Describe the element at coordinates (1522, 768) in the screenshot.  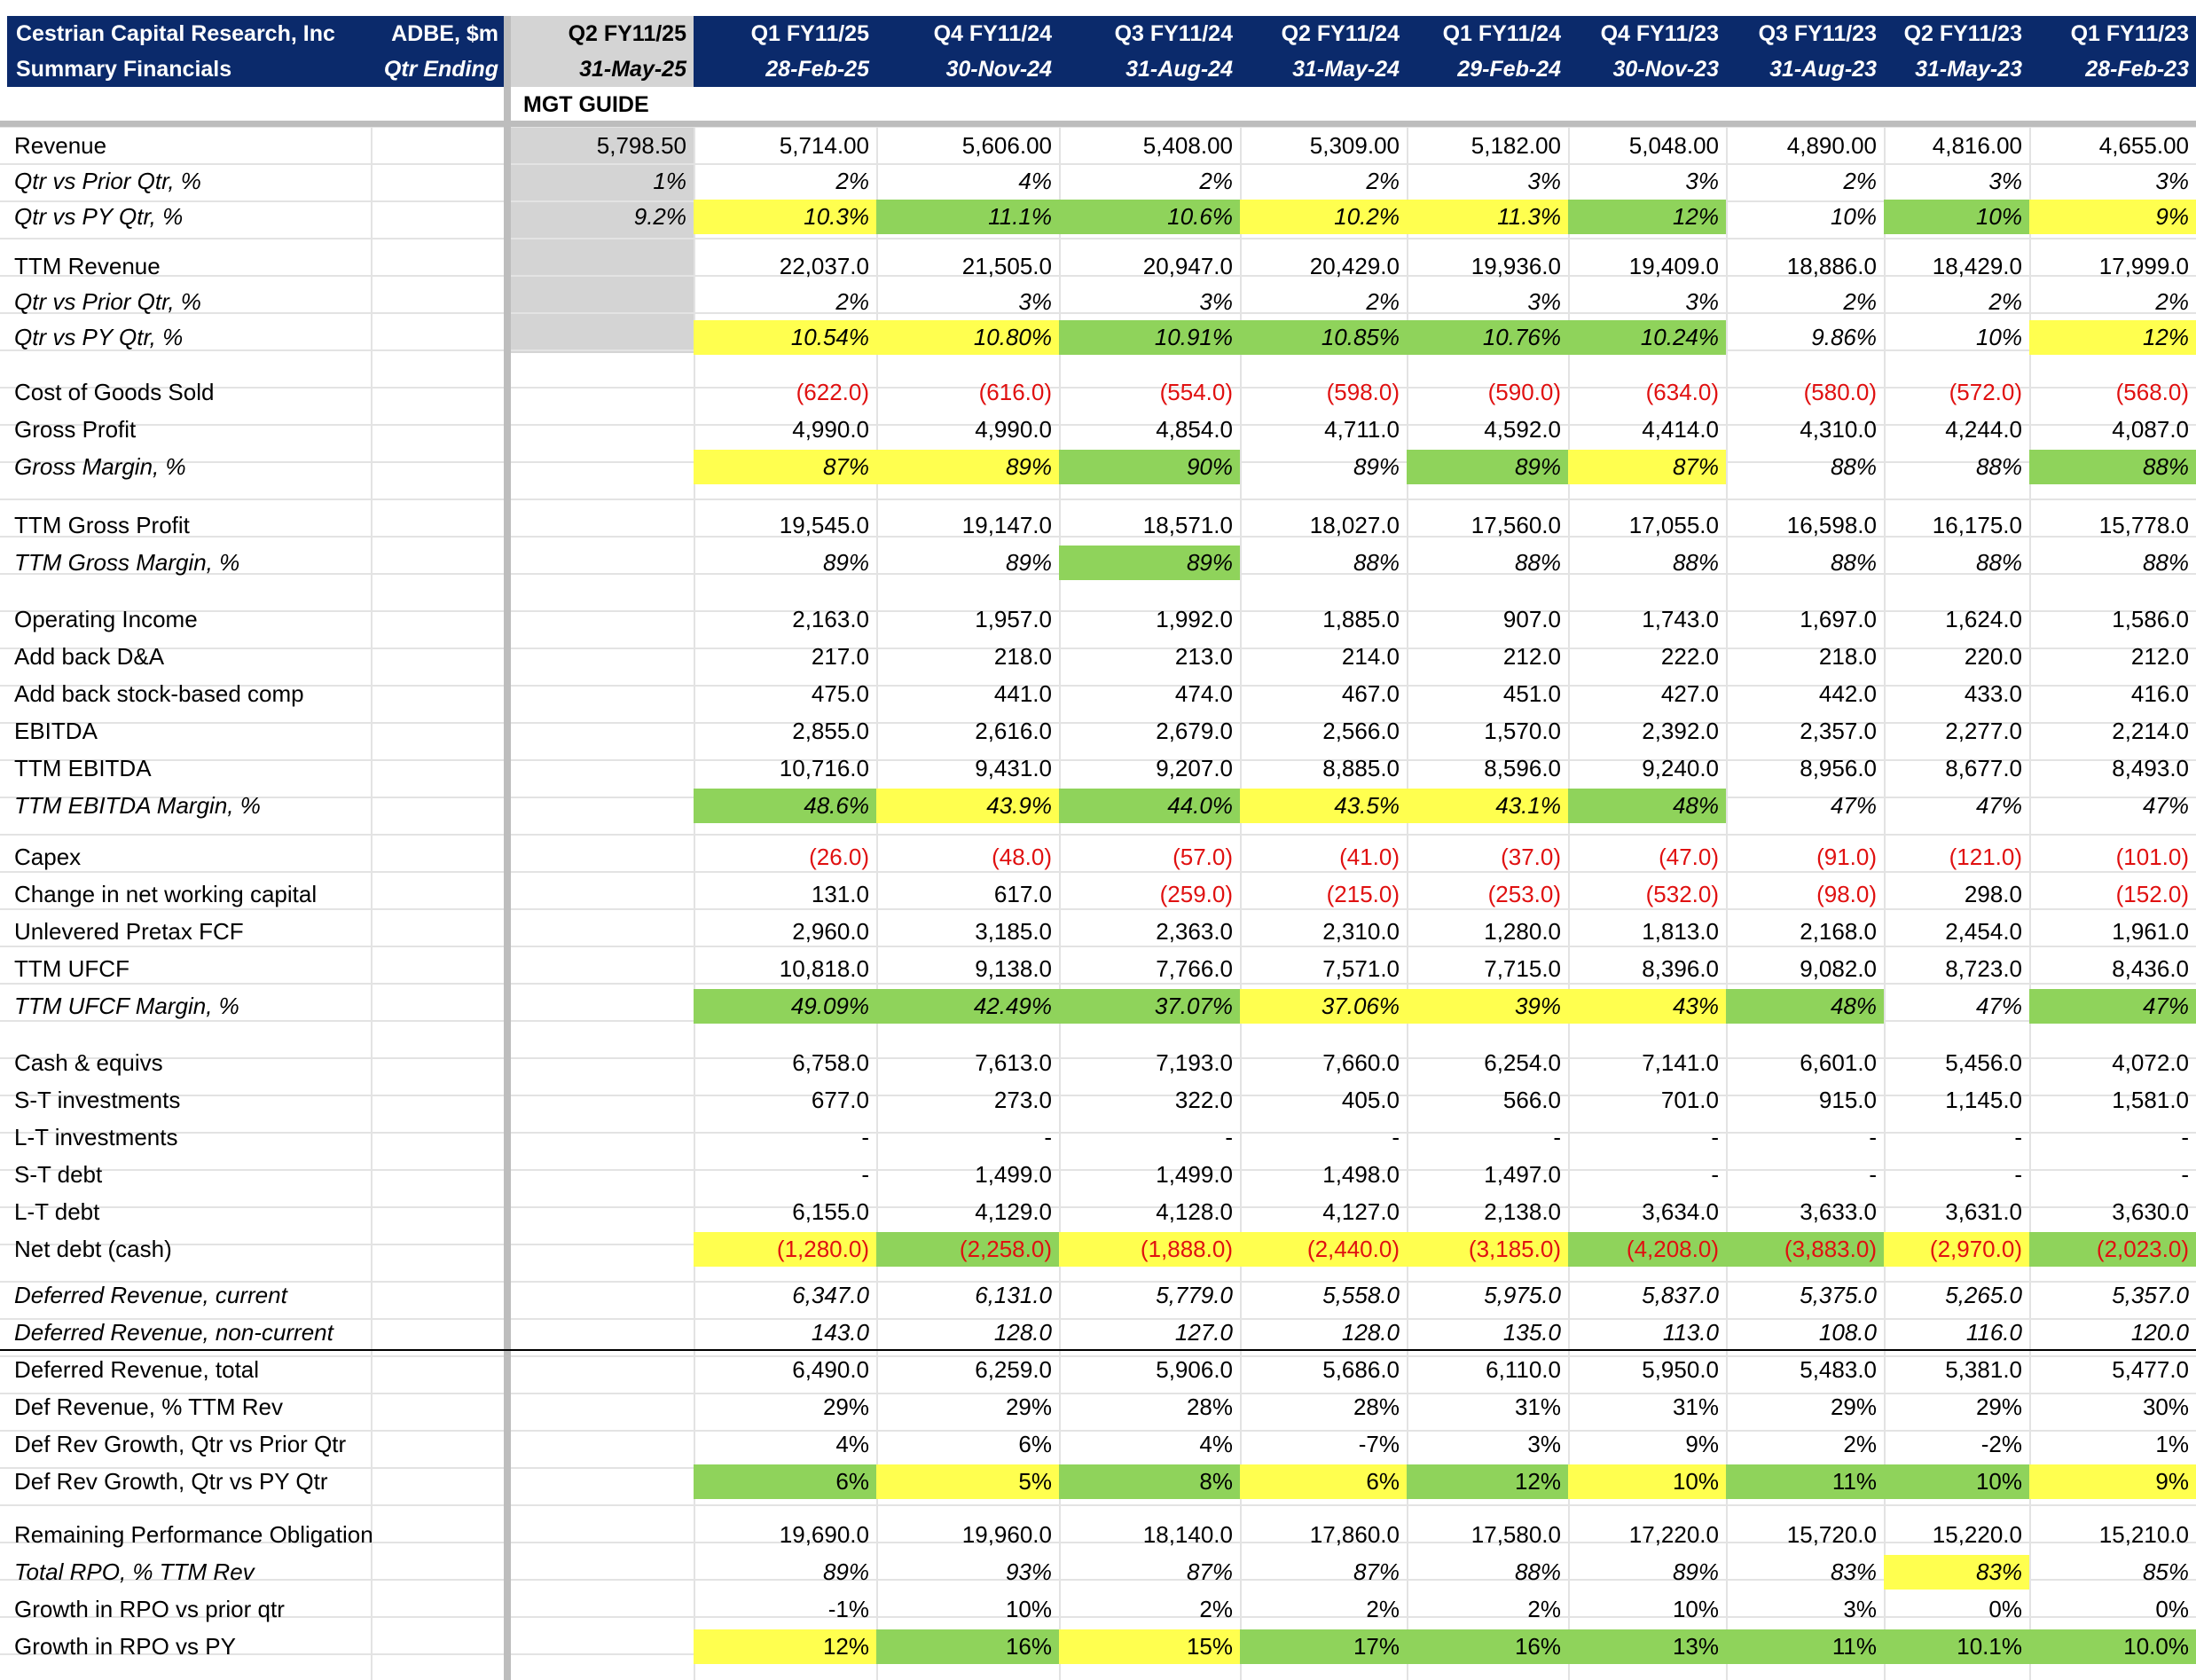
I see `table-cell: 8,596.0` at that location.